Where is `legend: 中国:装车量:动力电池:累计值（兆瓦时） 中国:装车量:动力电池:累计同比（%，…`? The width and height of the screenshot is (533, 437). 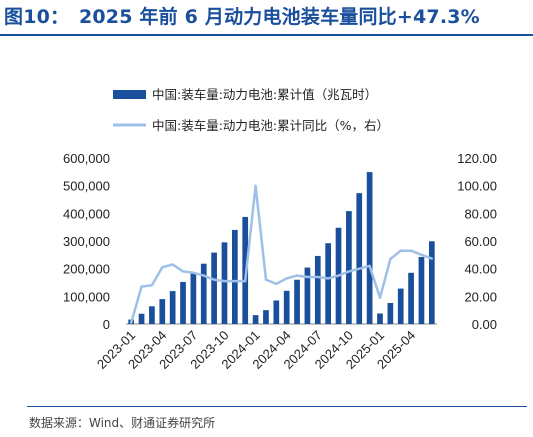
legend: 中国:装车量:动力电池:累计值（兆瓦时） 中国:装车量:动力电池:累计同比（%，… is located at coordinates (251, 110).